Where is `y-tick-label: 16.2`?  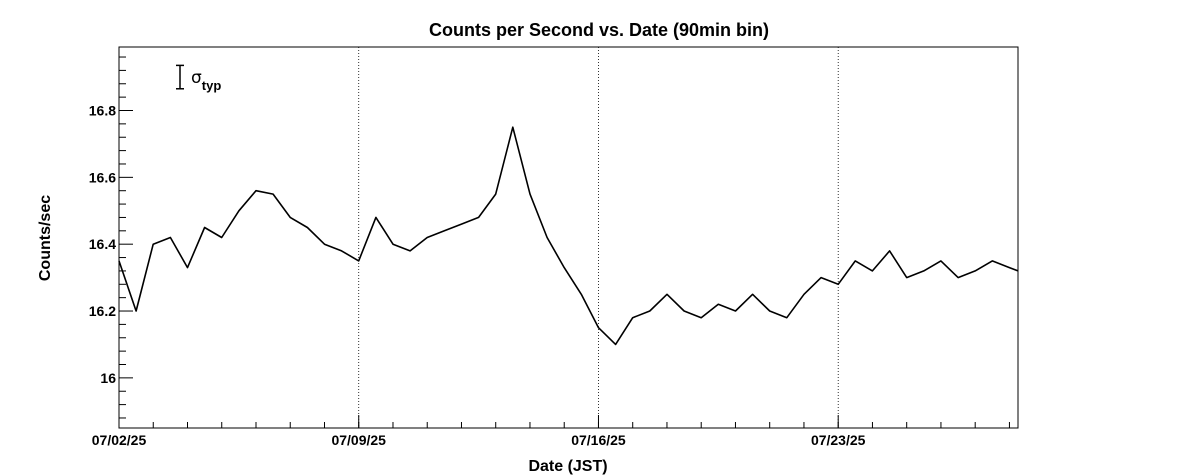 y-tick-label: 16.2 is located at coordinates (102, 311).